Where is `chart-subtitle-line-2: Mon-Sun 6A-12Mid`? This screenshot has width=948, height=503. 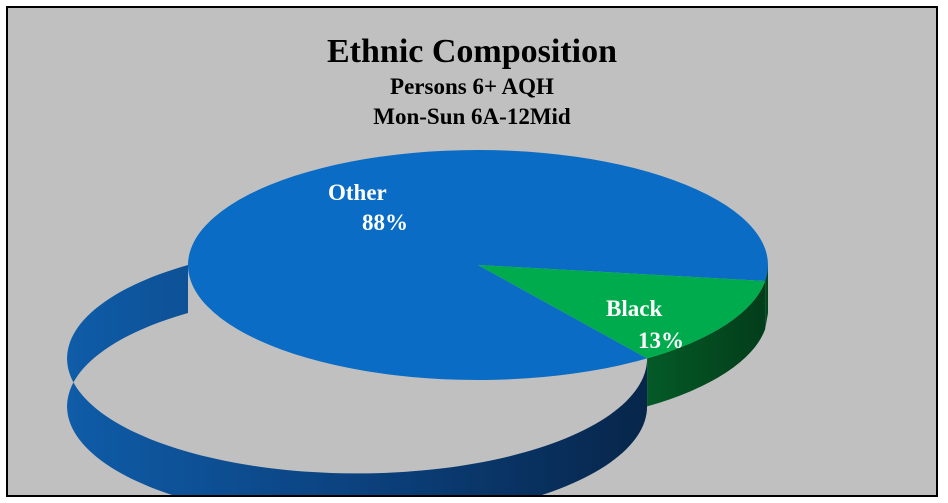 chart-subtitle-line-2: Mon-Sun 6A-12Mid is located at coordinates (472, 116).